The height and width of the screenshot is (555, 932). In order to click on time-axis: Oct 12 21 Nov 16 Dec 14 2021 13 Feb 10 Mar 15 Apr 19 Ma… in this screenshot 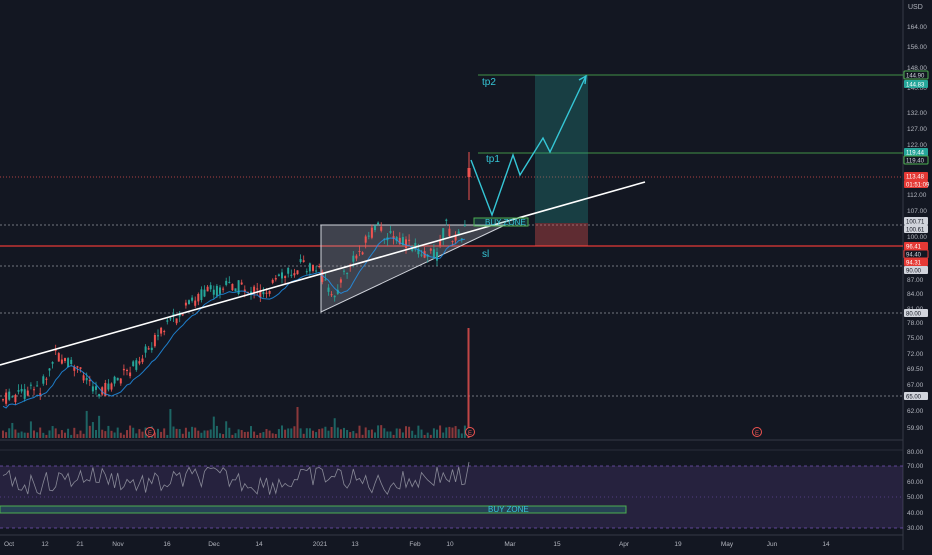, I will do `click(417, 544)`.